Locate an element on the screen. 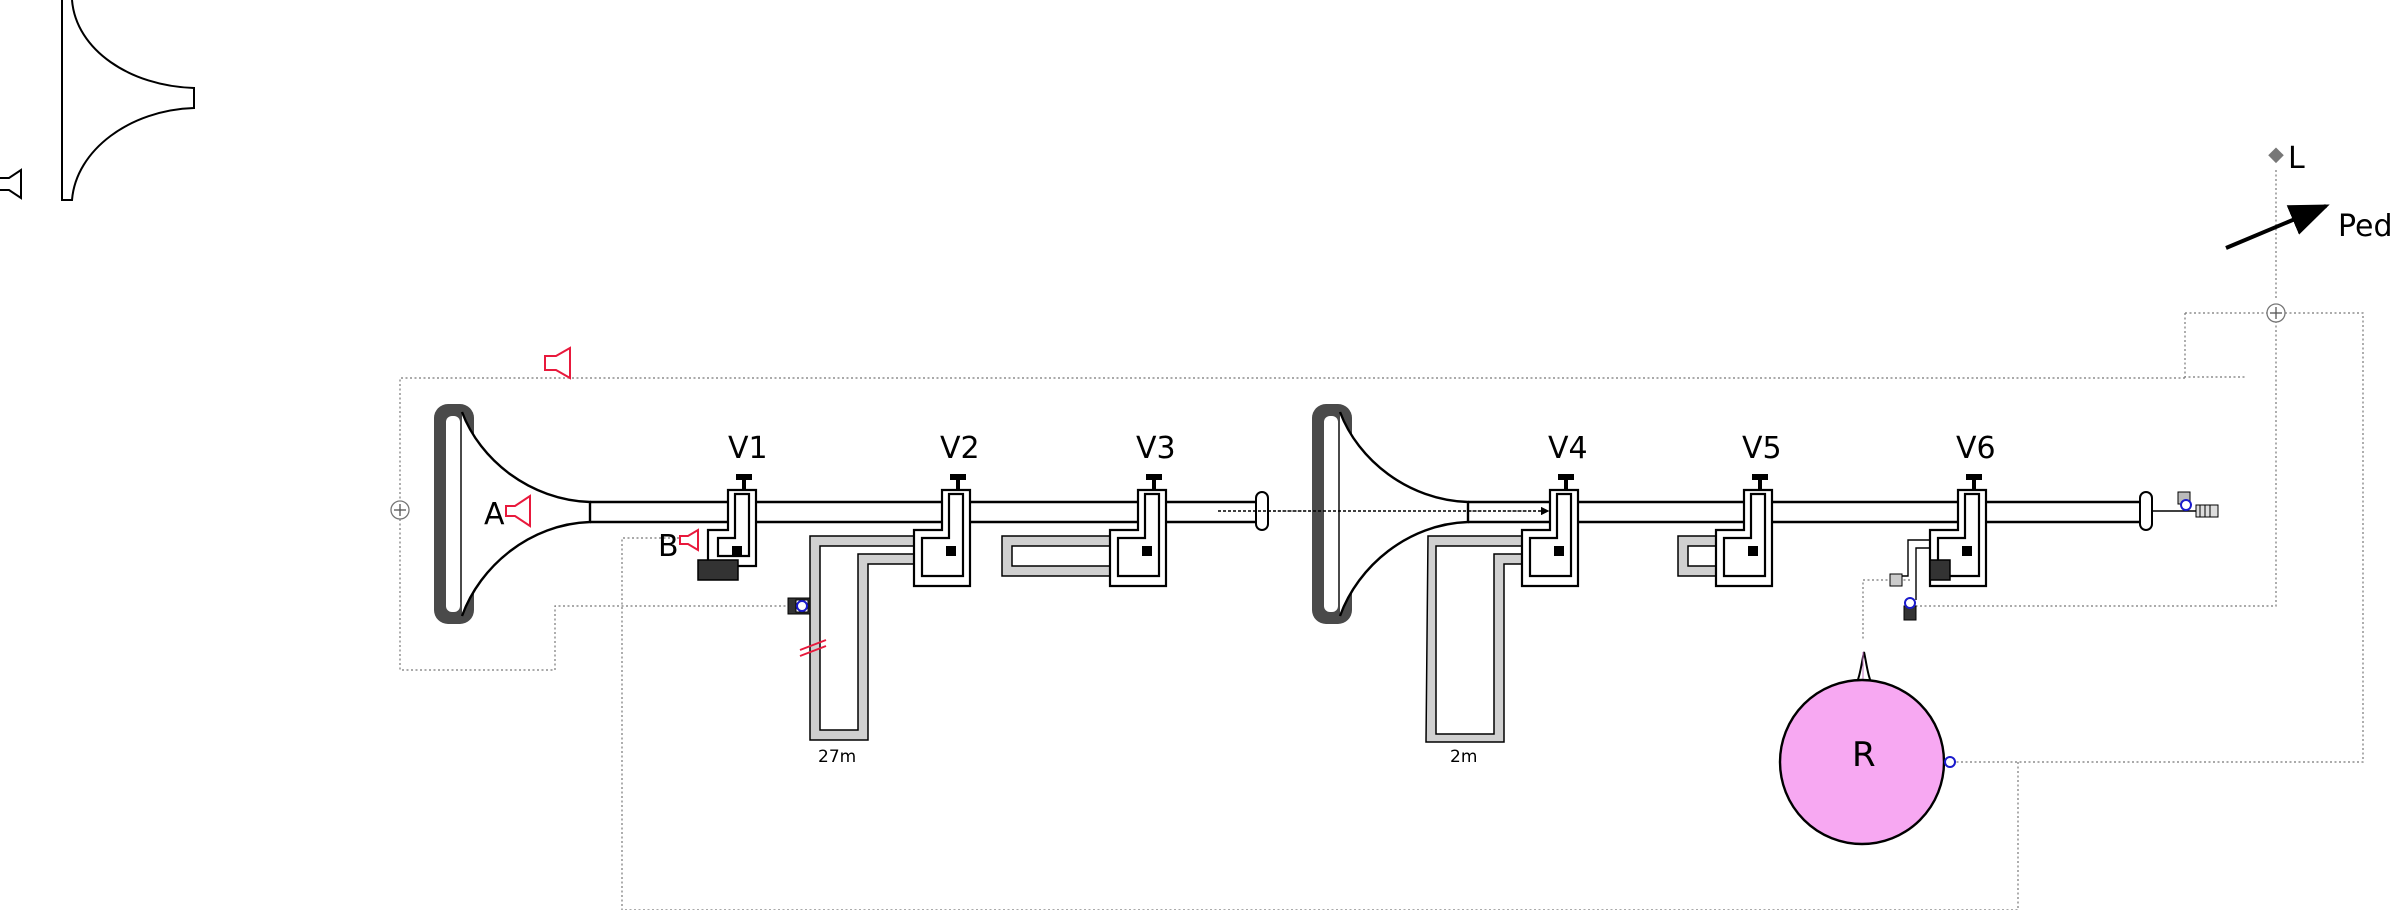 This screenshot has width=2390, height=910. coupler-left is located at coordinates (1262, 511).